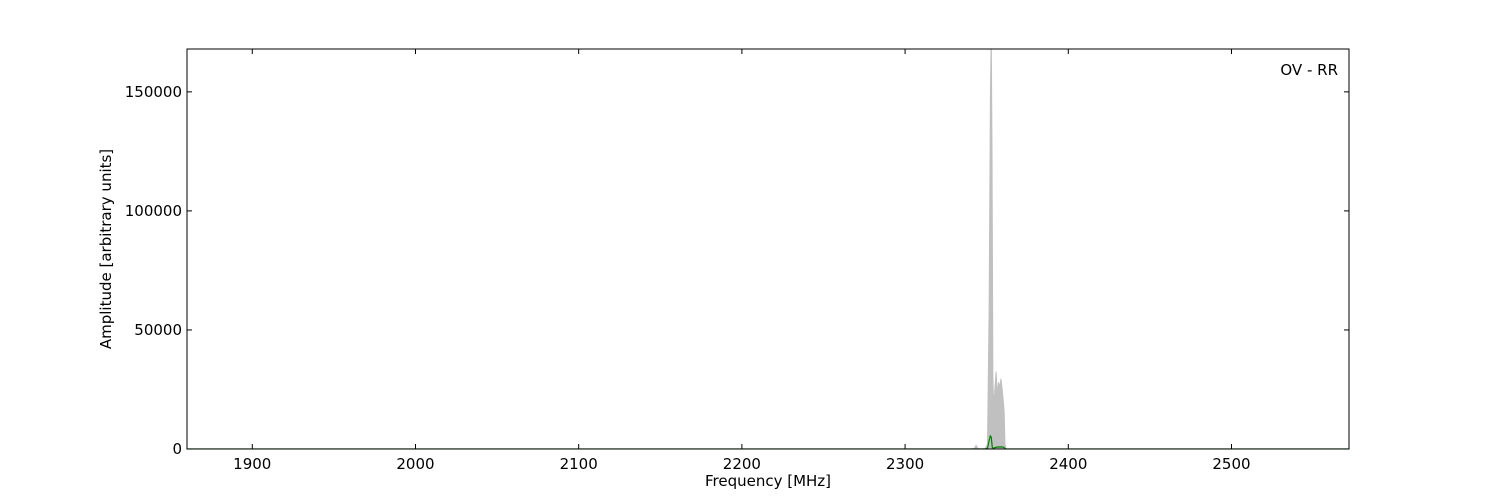 This screenshot has width=1500, height=504. Describe the element at coordinates (252, 464) in the screenshot. I see `x-tick-label: 1900` at that location.